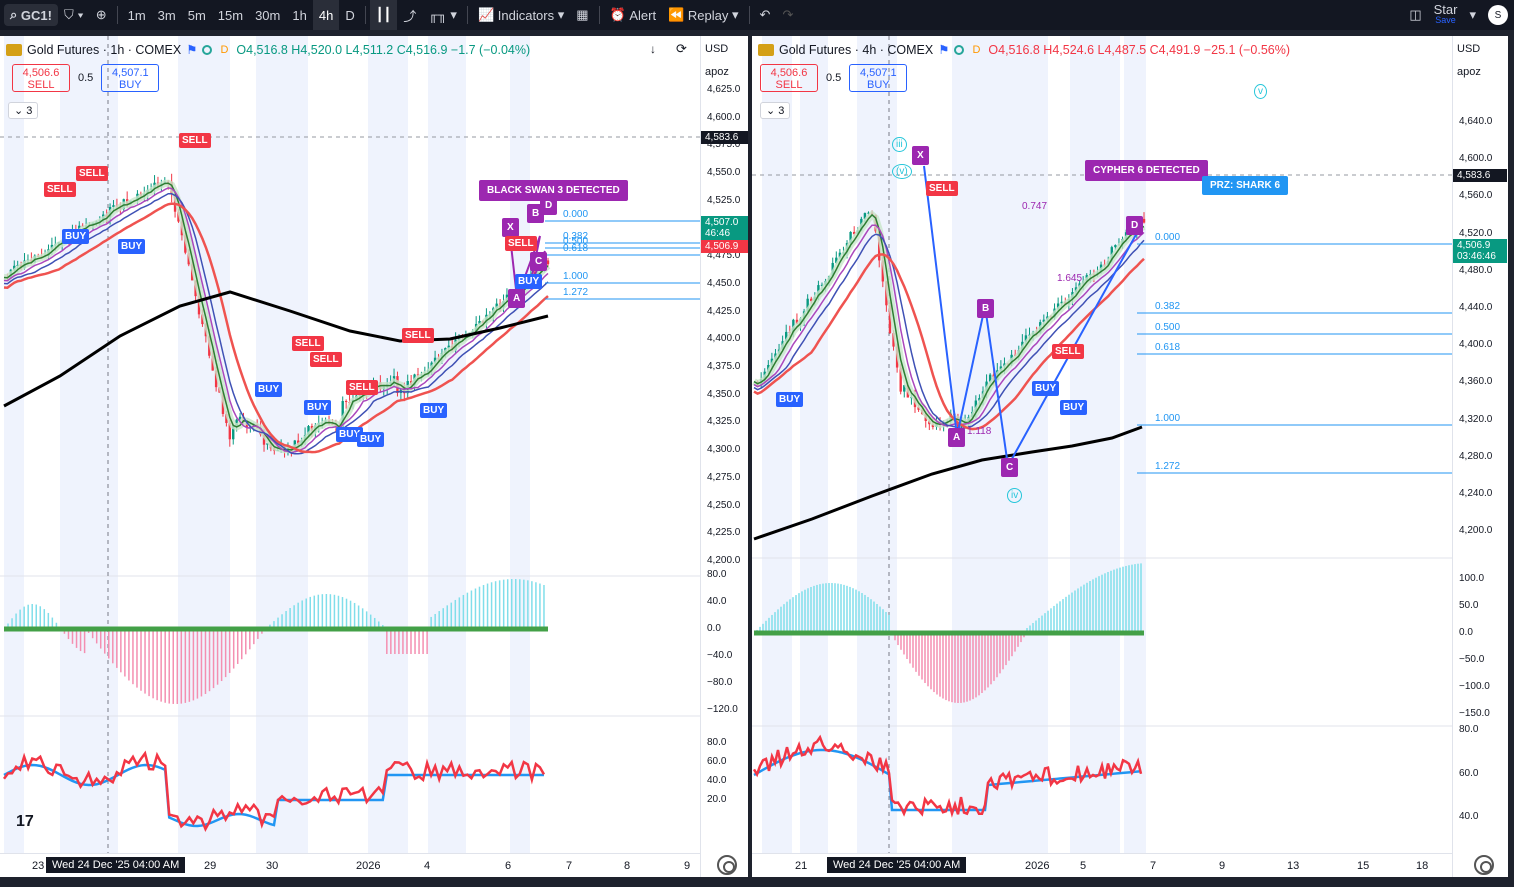 The height and width of the screenshot is (887, 1514). What do you see at coordinates (1083, 866) in the screenshot?
I see `time-tick: 5` at bounding box center [1083, 866].